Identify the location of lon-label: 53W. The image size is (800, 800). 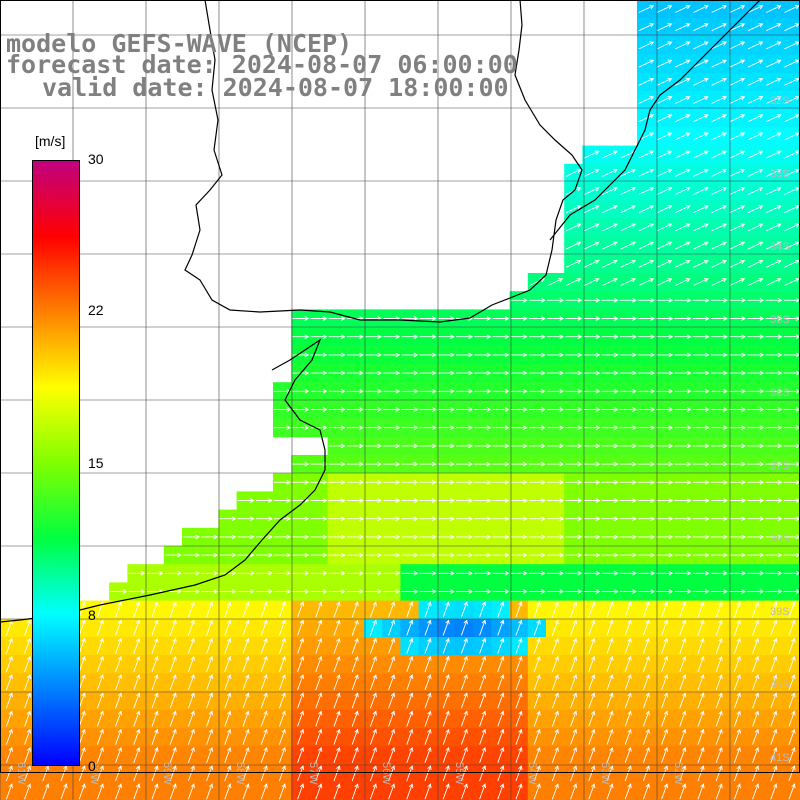
(605, 773).